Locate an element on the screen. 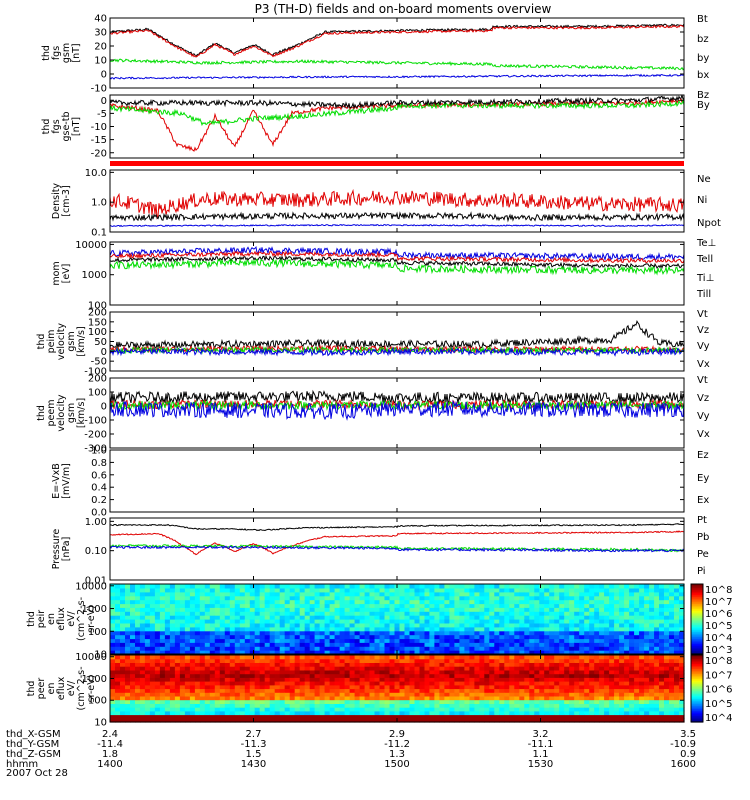 The image size is (750, 800). xaxis-row-value: 1.5 is located at coordinates (254, 754).